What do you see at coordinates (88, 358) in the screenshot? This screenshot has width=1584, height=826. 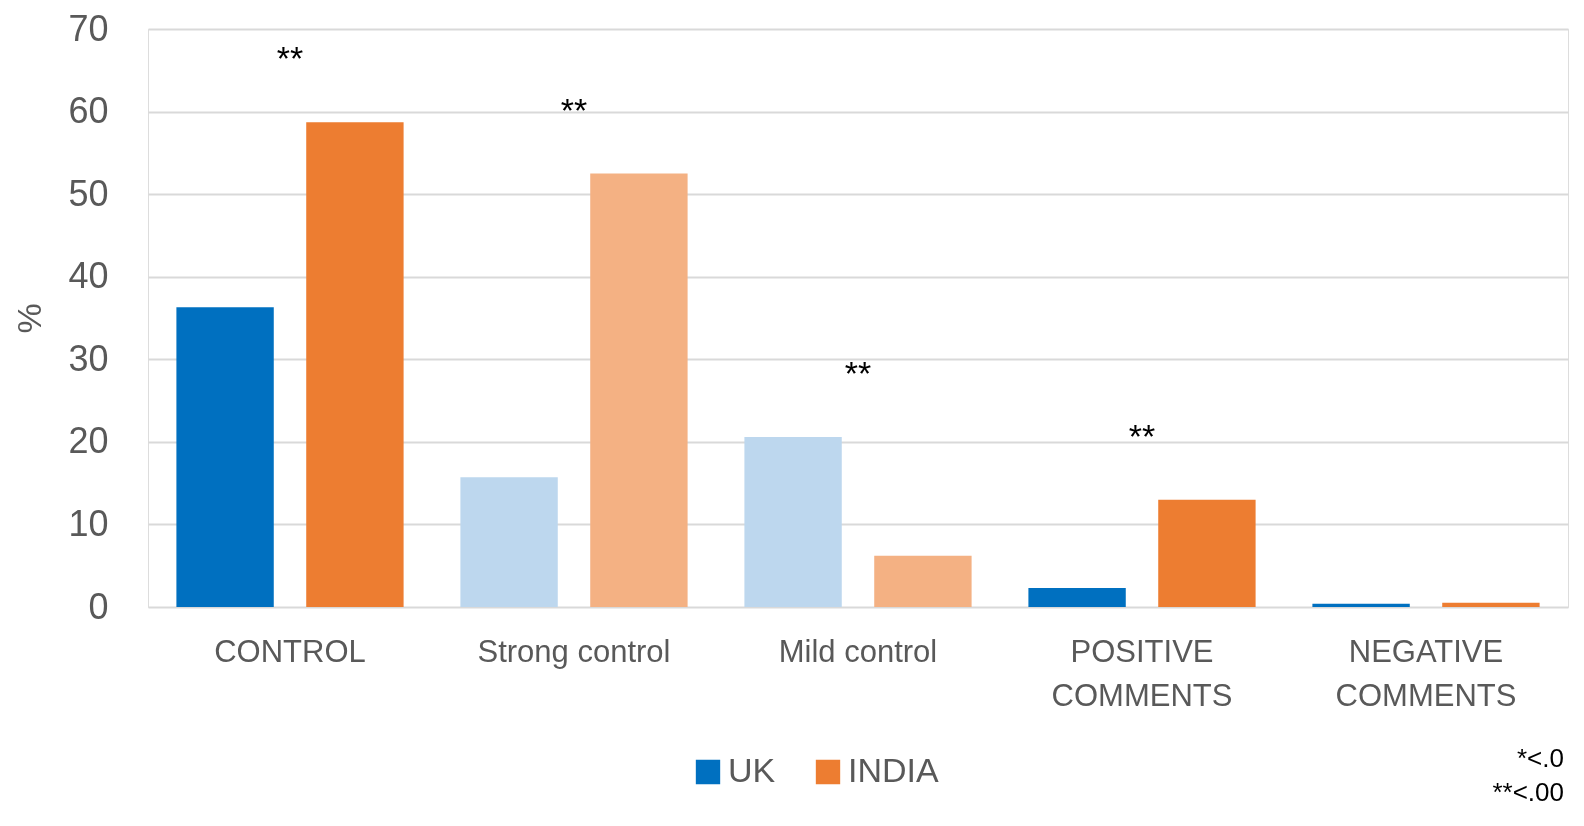 I see `y-tick-label: 30` at bounding box center [88, 358].